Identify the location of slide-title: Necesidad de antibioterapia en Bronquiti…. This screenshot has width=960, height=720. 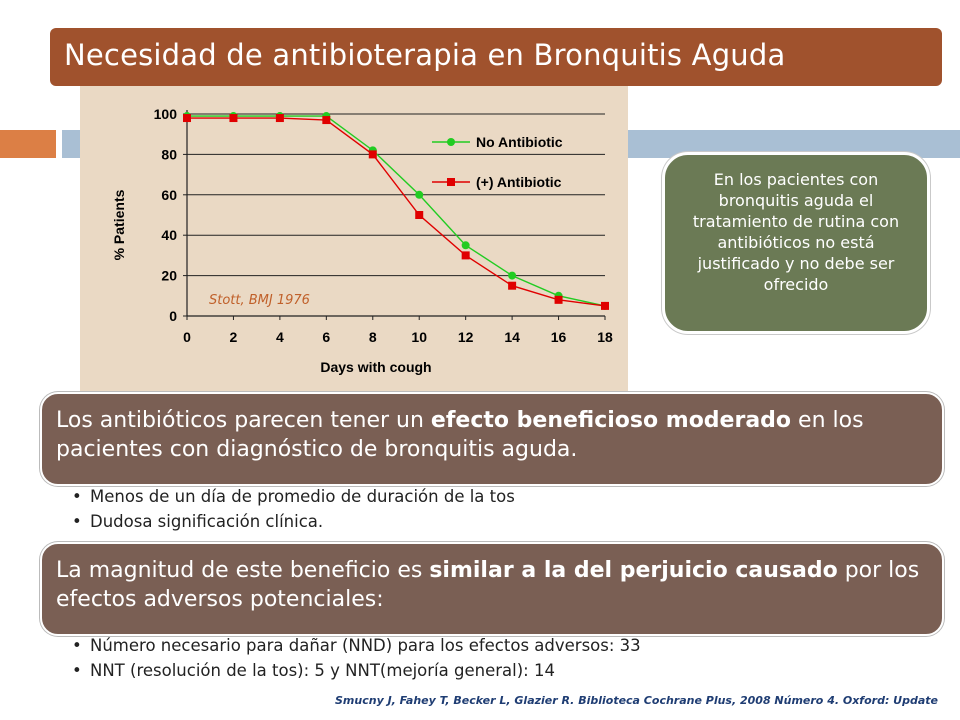
(425, 55).